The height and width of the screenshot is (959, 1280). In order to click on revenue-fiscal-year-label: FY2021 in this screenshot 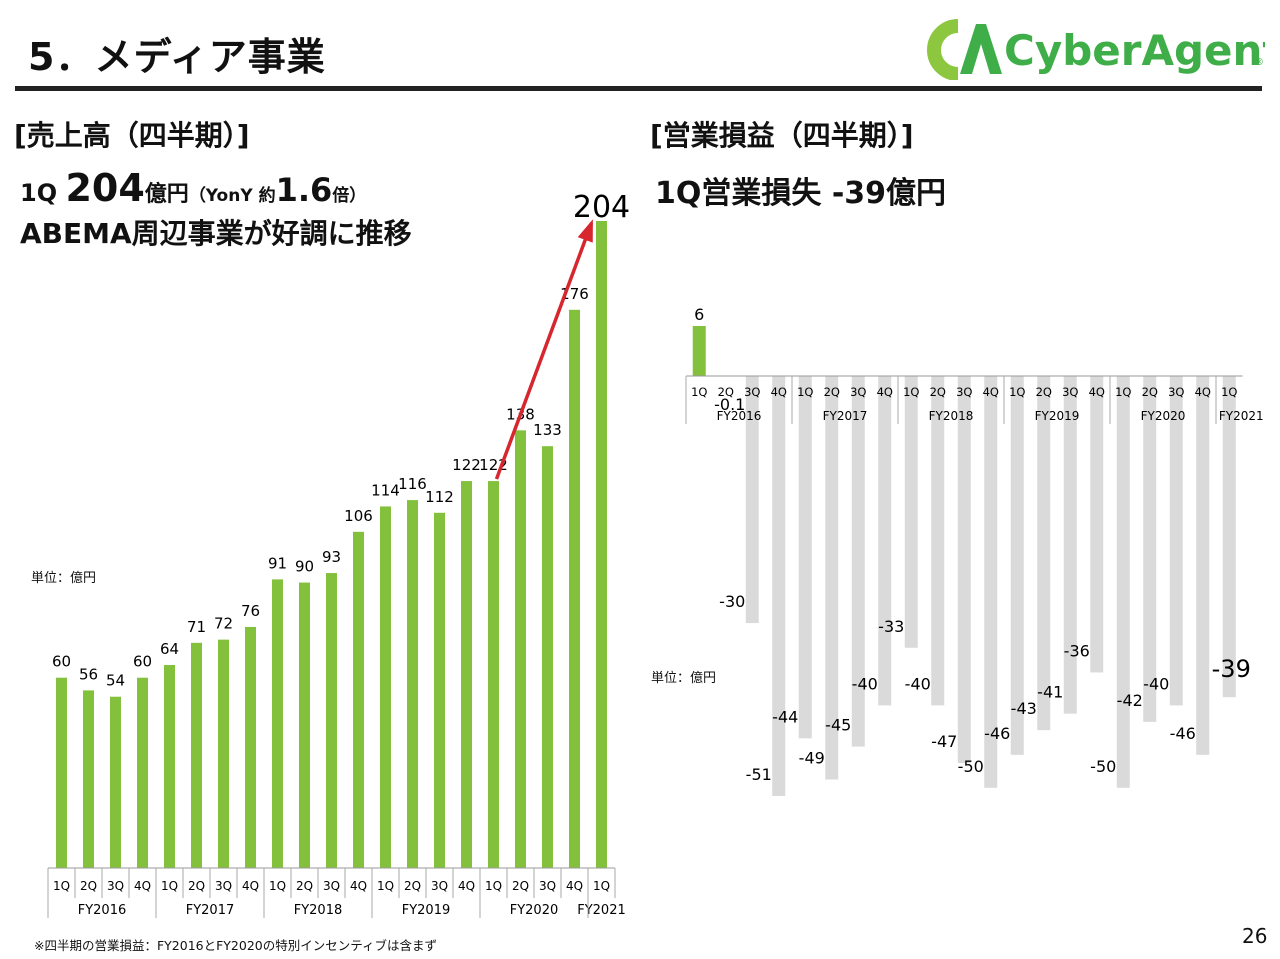, I will do `click(601, 910)`.